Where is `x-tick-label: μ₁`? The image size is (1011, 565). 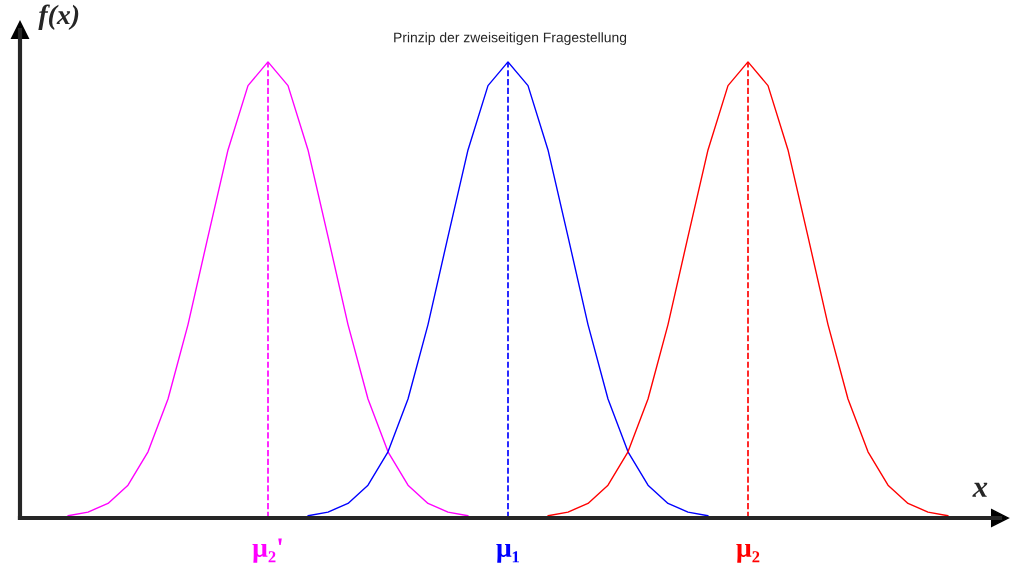
x-tick-label: μ₁ is located at coordinates (507, 553).